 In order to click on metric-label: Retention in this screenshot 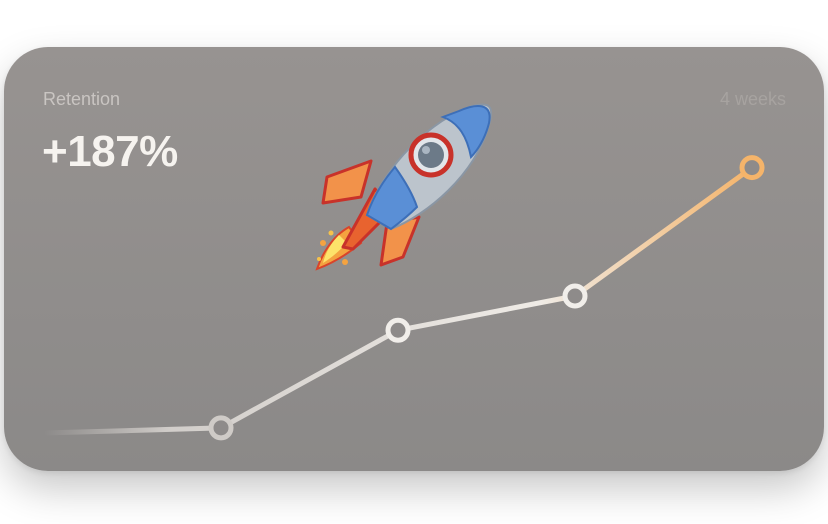, I will do `click(82, 99)`.